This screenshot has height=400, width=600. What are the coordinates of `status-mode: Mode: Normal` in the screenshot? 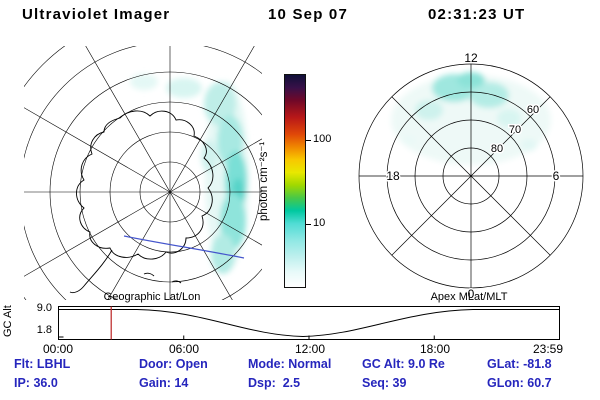 It's located at (290, 364).